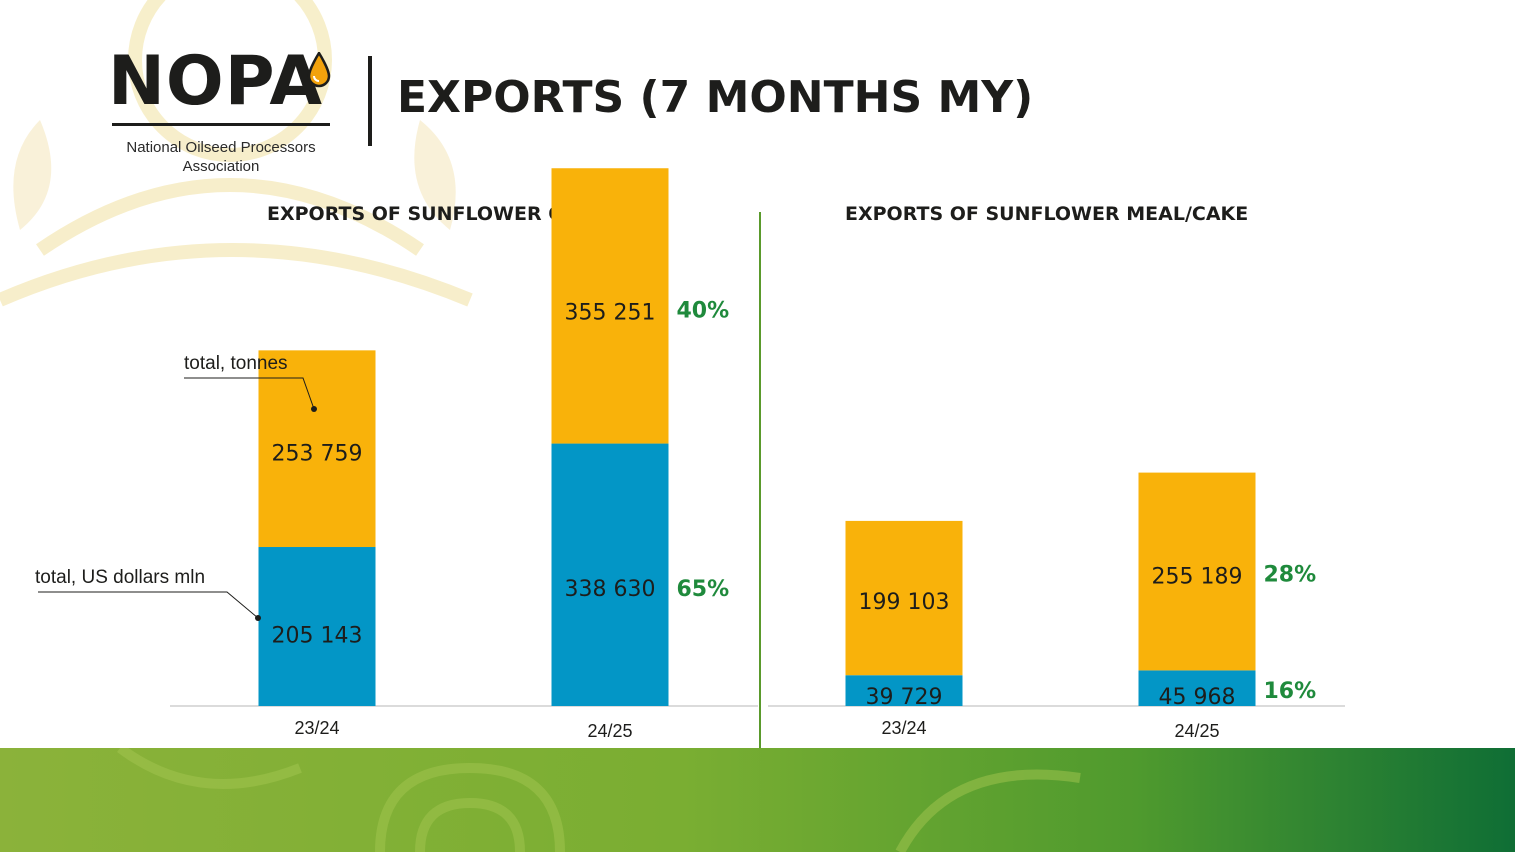 Image resolution: width=1515 pixels, height=852 pixels. I want to click on value-label-usd-24-25: 338 630, so click(610, 589).